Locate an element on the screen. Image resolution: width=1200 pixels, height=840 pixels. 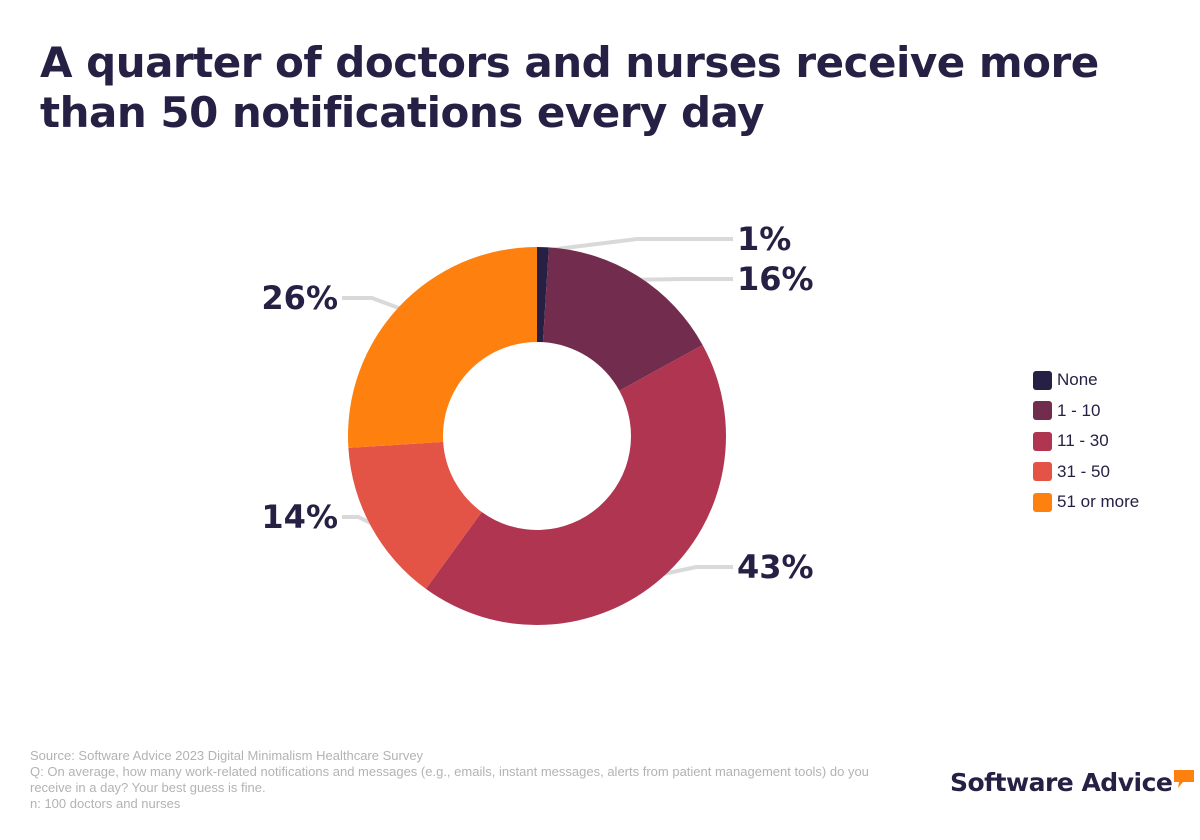
slice-label-31-50: 14% is located at coordinates (299, 517).